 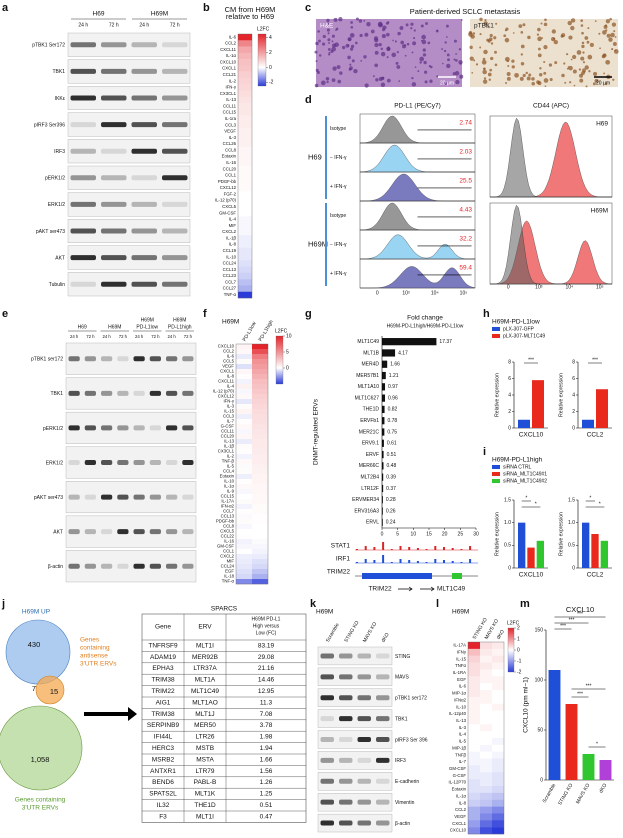 What do you see at coordinates (229, 471) in the screenshot?
I see `row-label: CCL4` at bounding box center [229, 471].